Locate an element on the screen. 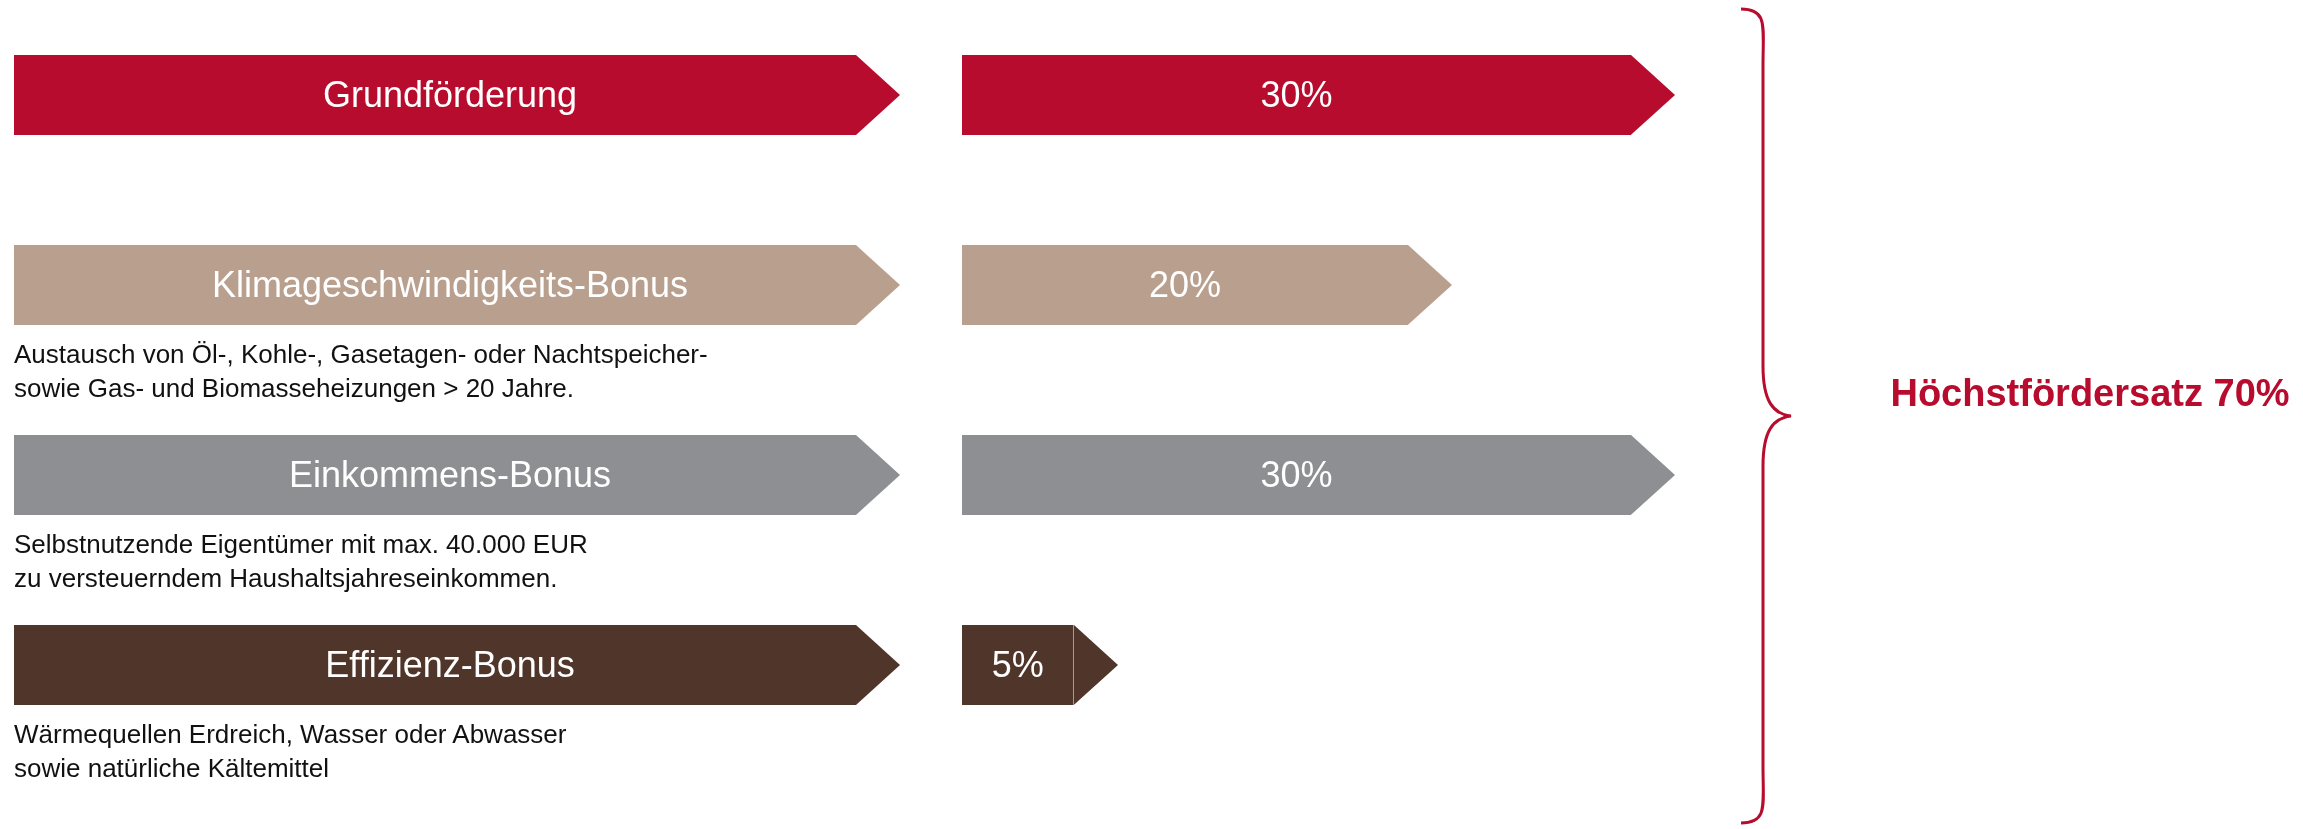 This screenshot has height=829, width=2303. y-tick-label: Grundförderung is located at coordinates (450, 94).